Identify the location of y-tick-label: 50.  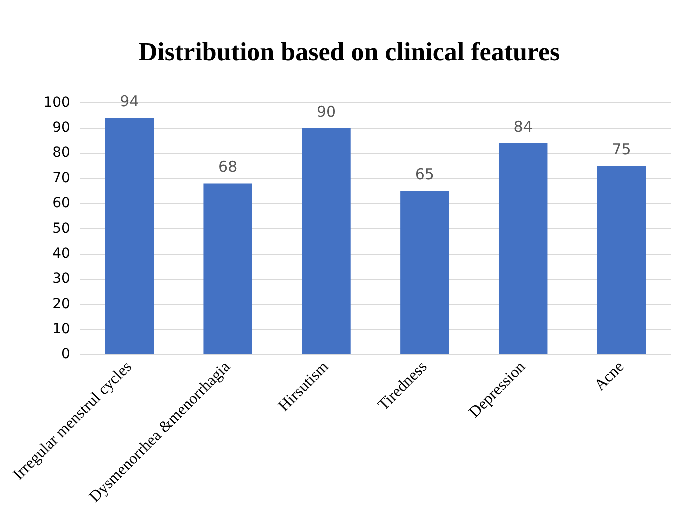
(61, 228).